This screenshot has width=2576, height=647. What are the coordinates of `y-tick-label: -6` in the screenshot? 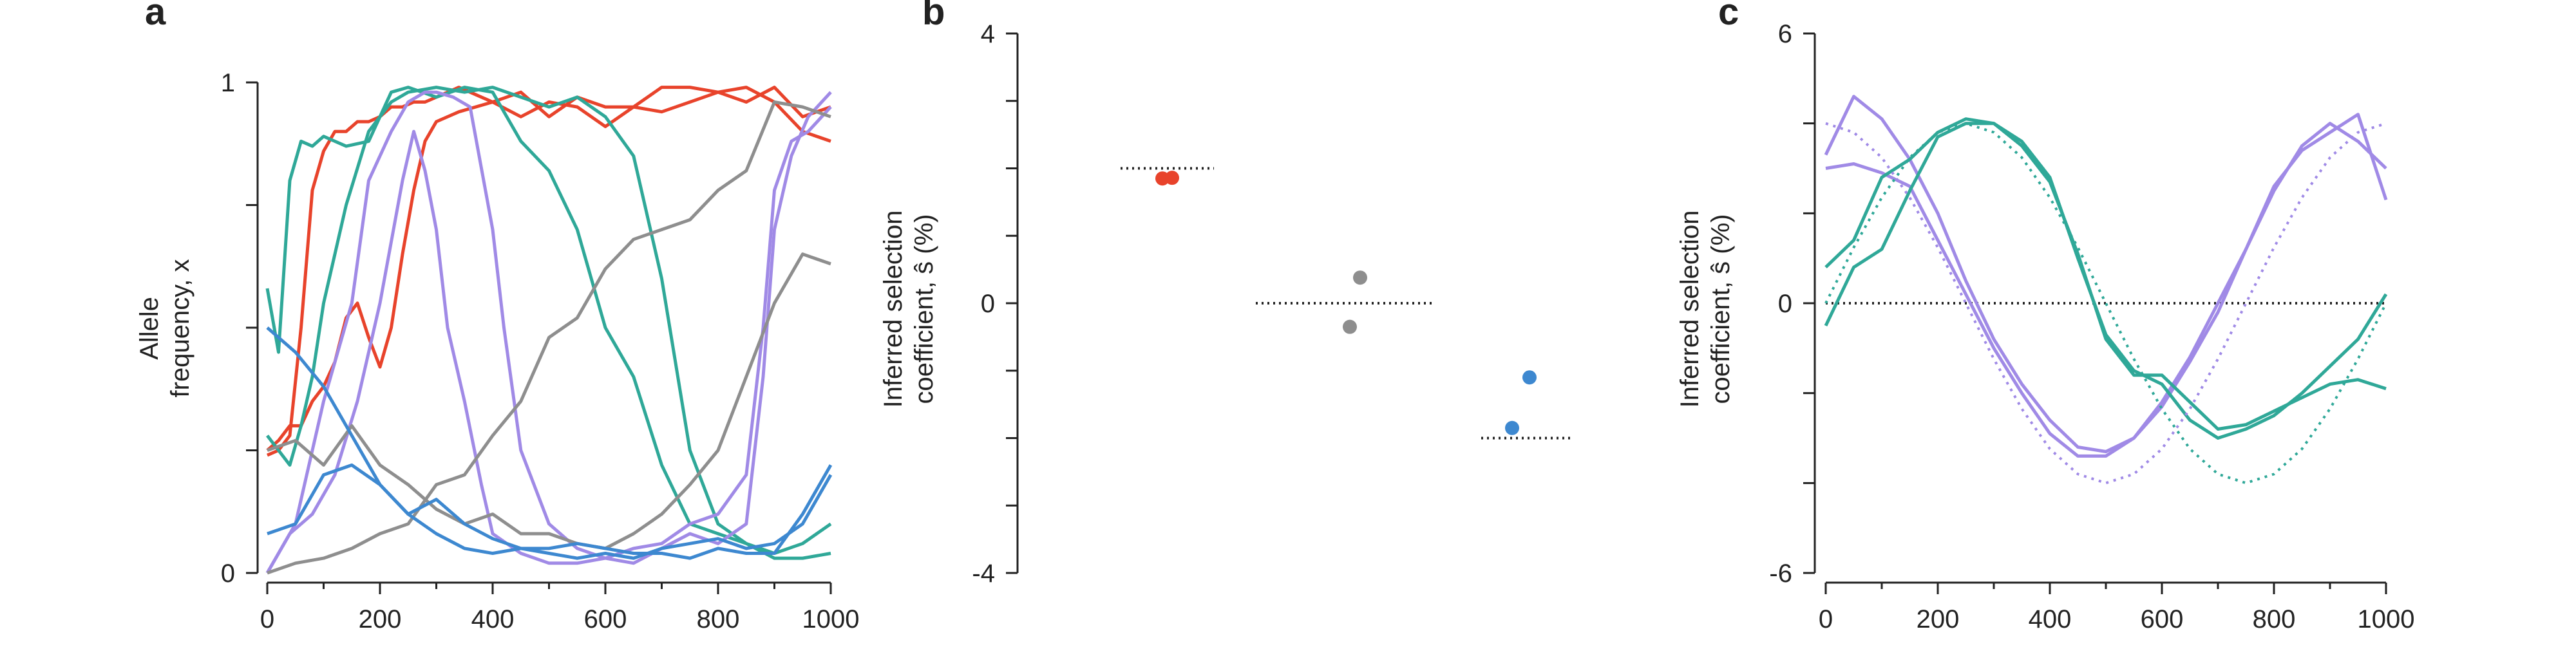 It's located at (1781, 573).